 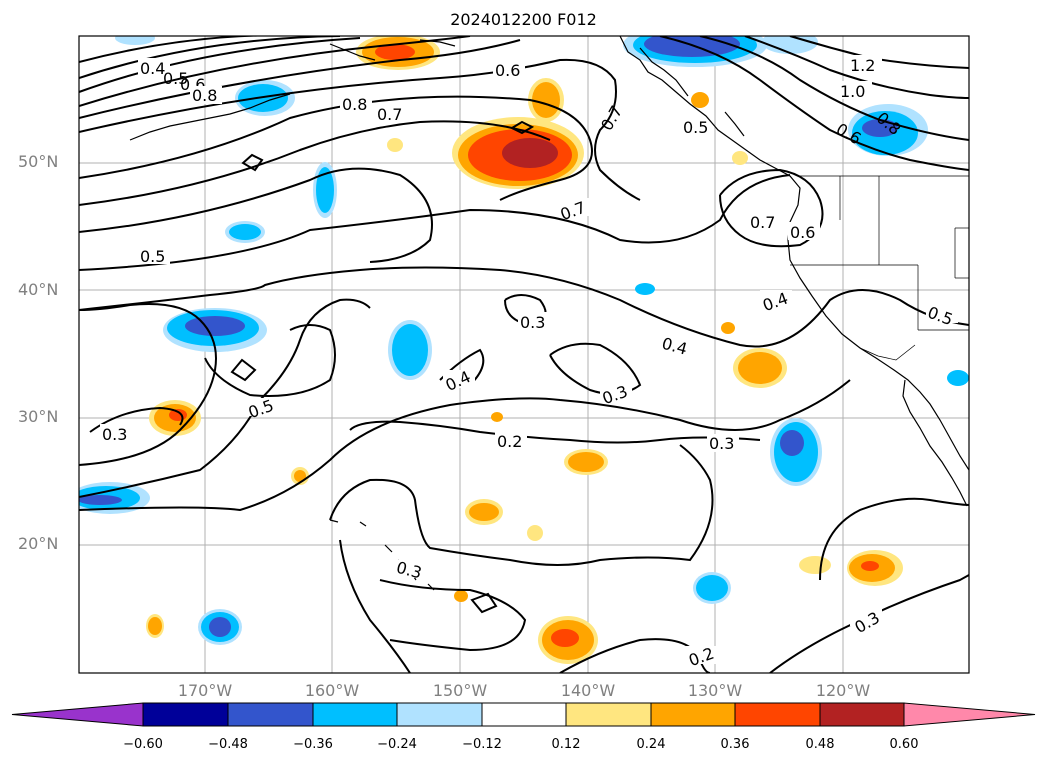 I want to click on lat-tick-label: 30°N, so click(x=38, y=416).